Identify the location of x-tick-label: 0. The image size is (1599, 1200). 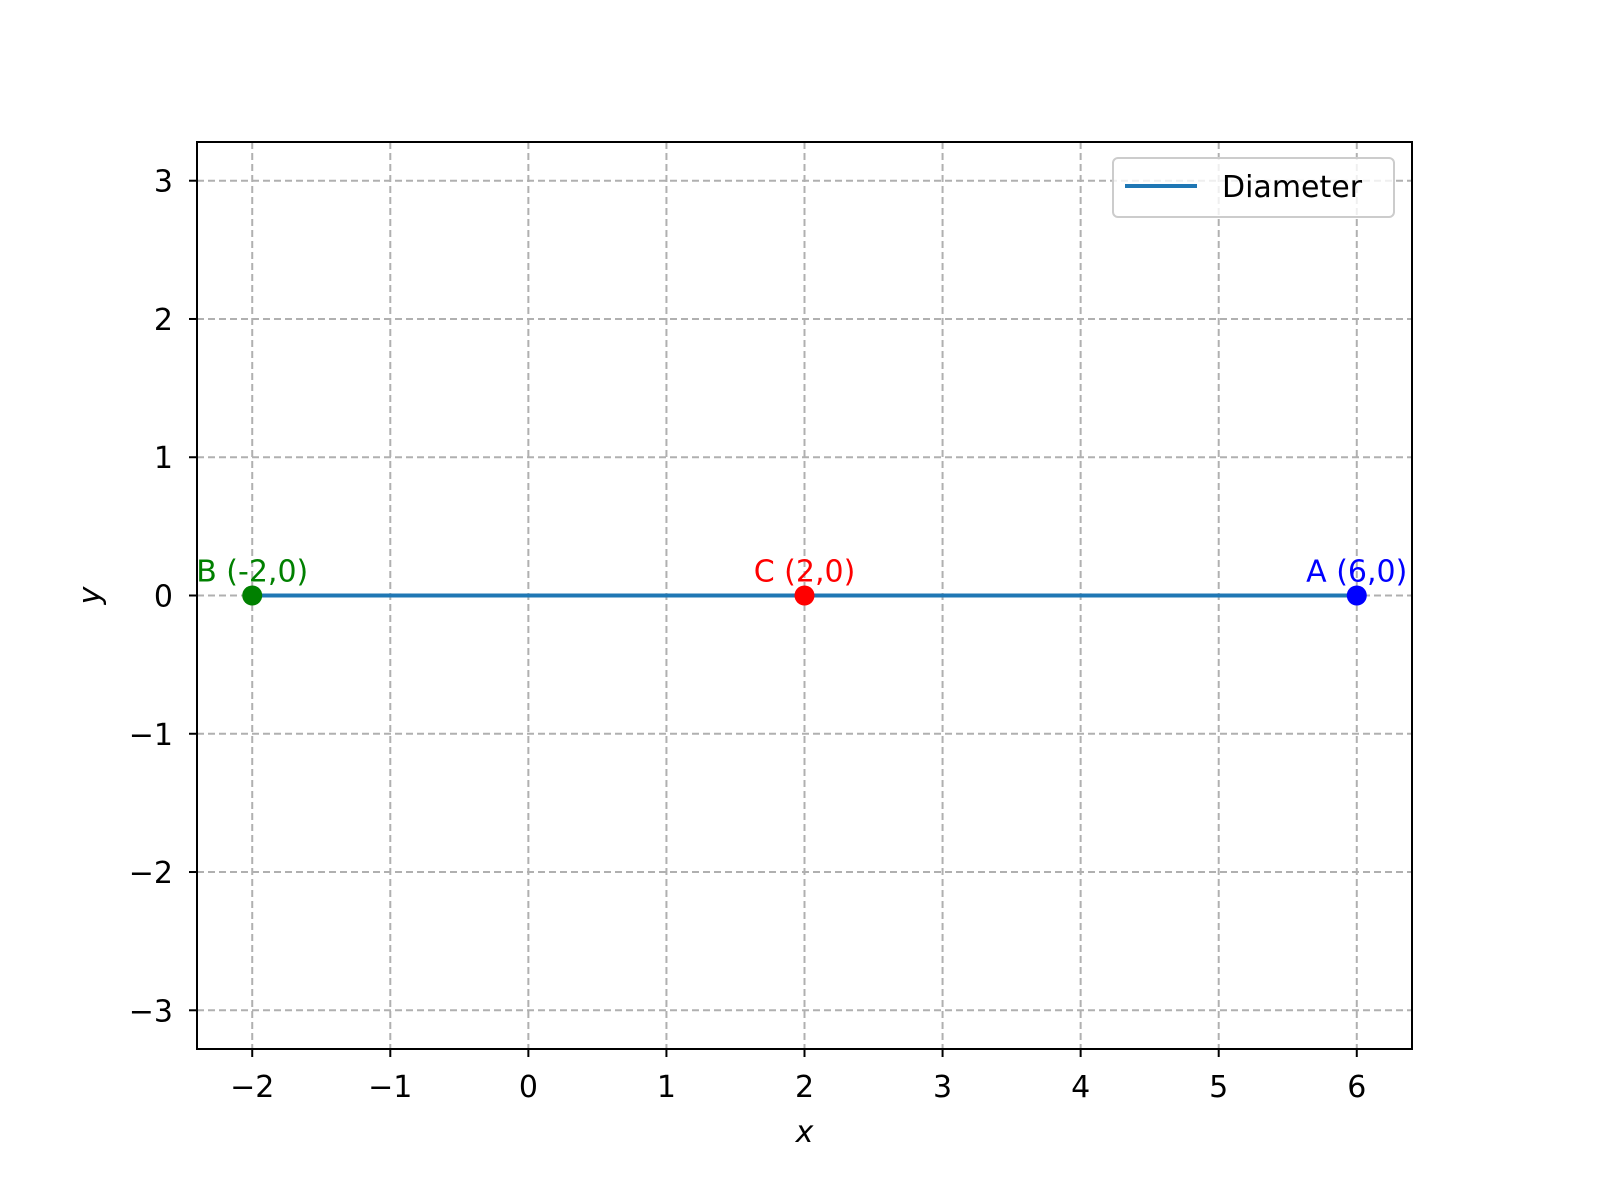
(528, 1087).